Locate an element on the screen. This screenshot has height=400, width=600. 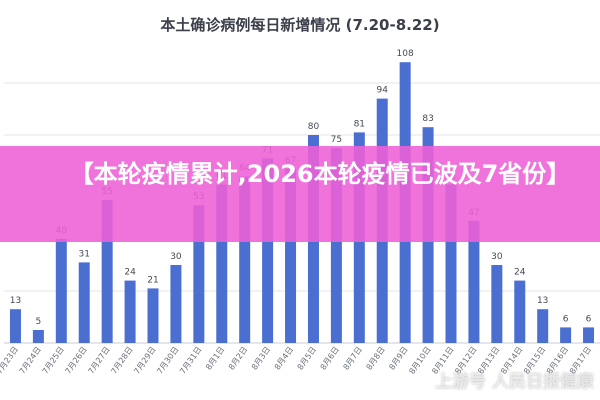
banner-text: 【本轮疫情累计,2026本轮疫情已波及7省份】 is located at coordinates (320, 174).